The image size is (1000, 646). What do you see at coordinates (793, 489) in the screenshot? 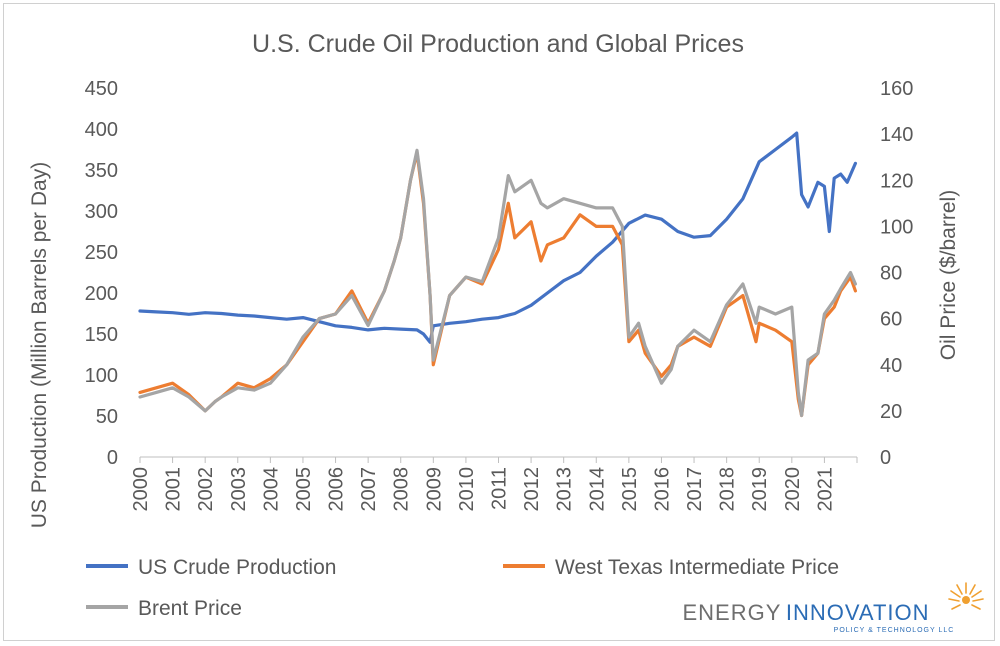
I see `x-tick-label: 2020` at bounding box center [793, 489].